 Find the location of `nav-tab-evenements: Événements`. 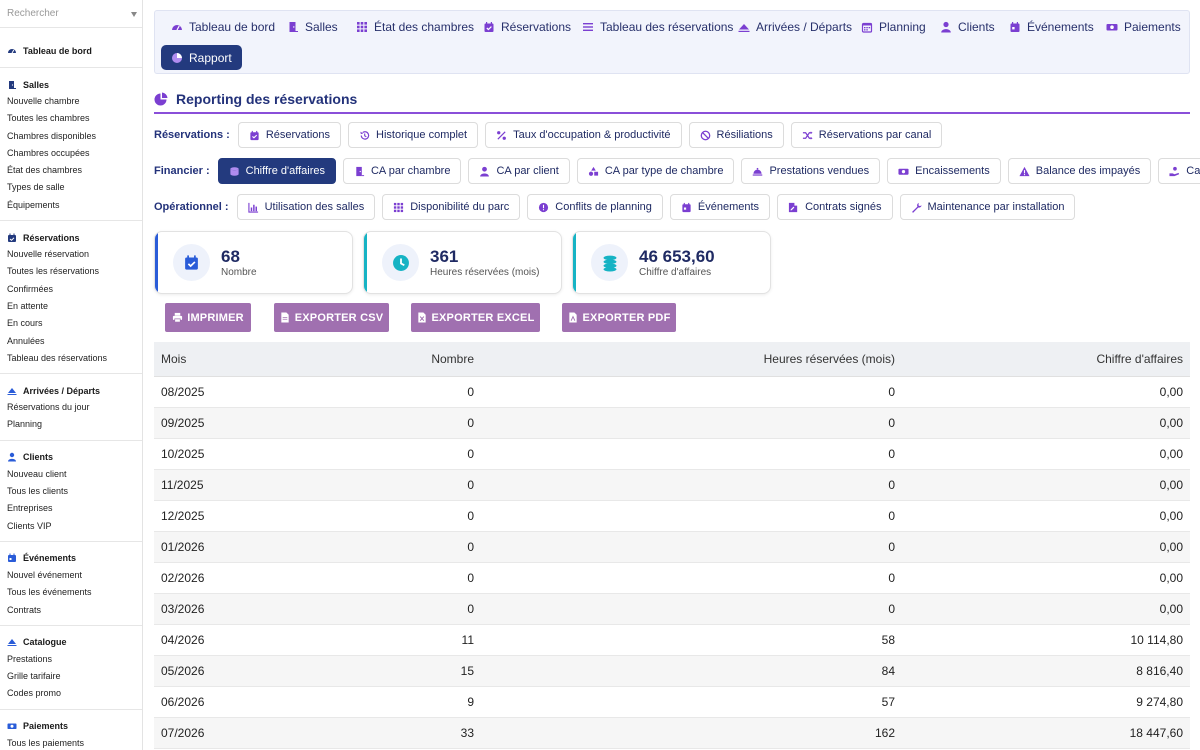

nav-tab-evenements: Événements is located at coordinates (1051, 27).